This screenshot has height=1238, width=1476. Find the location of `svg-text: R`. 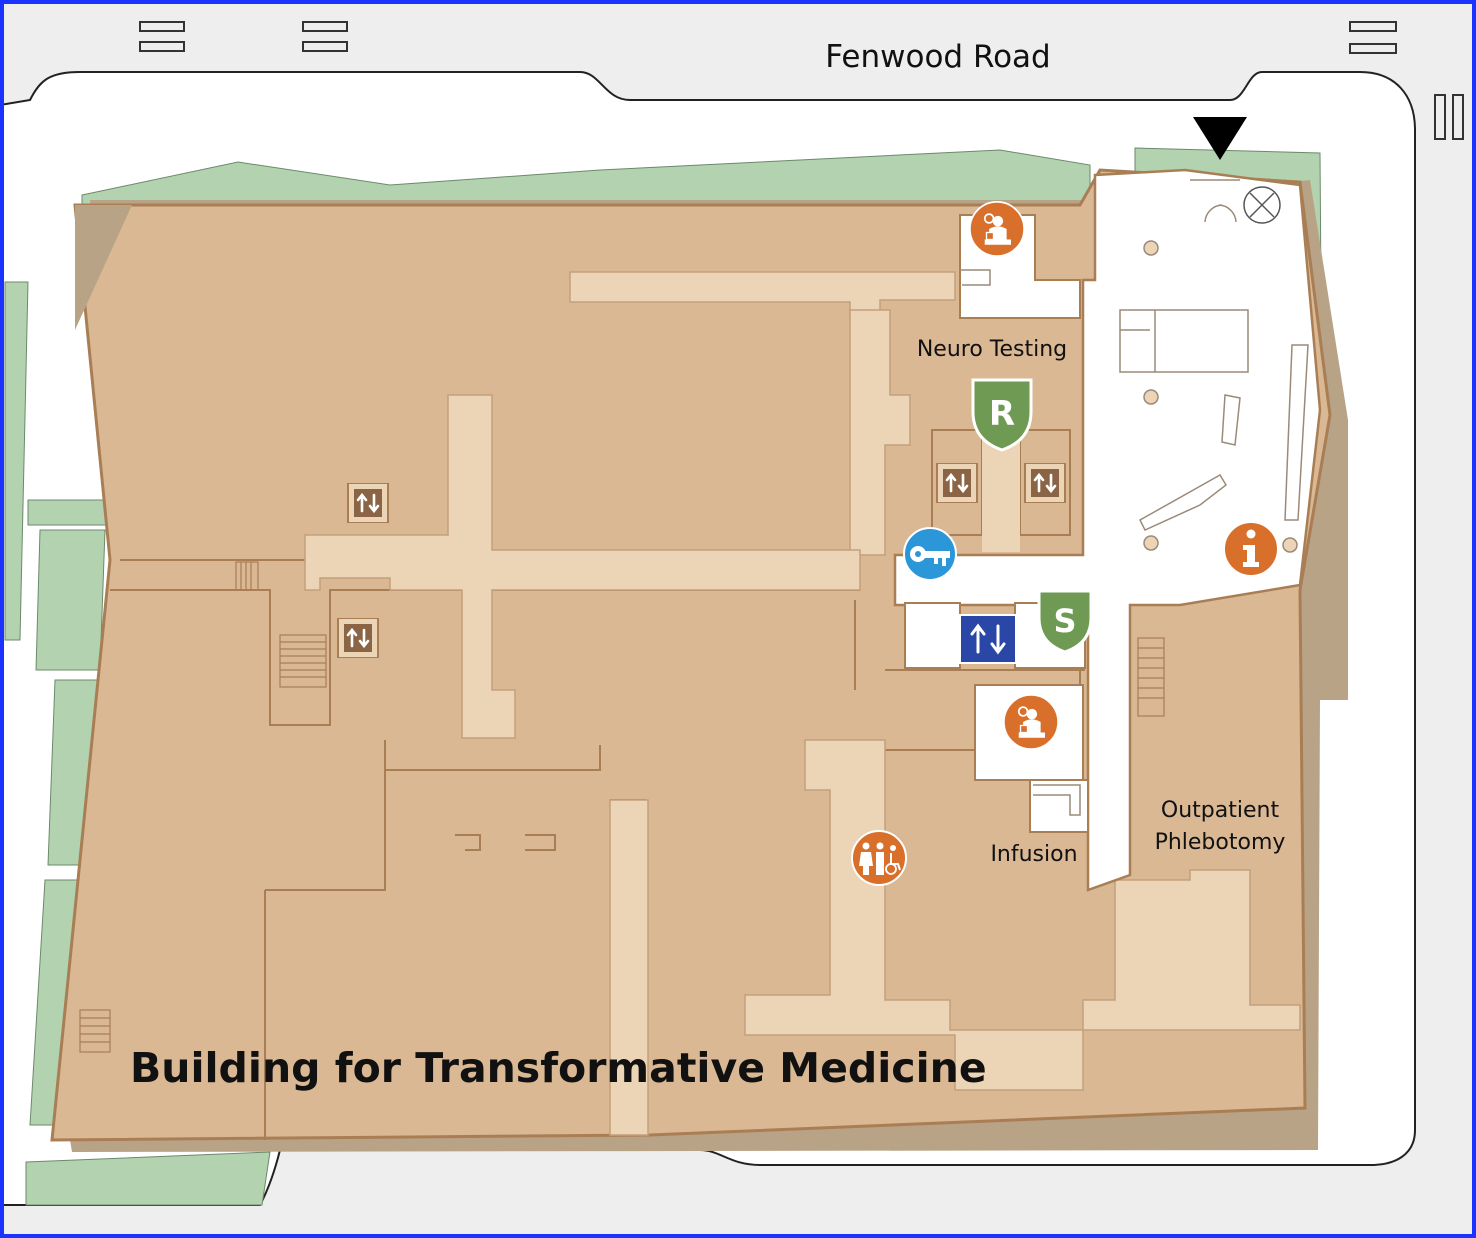

svg-text: R is located at coordinates (1002, 414).